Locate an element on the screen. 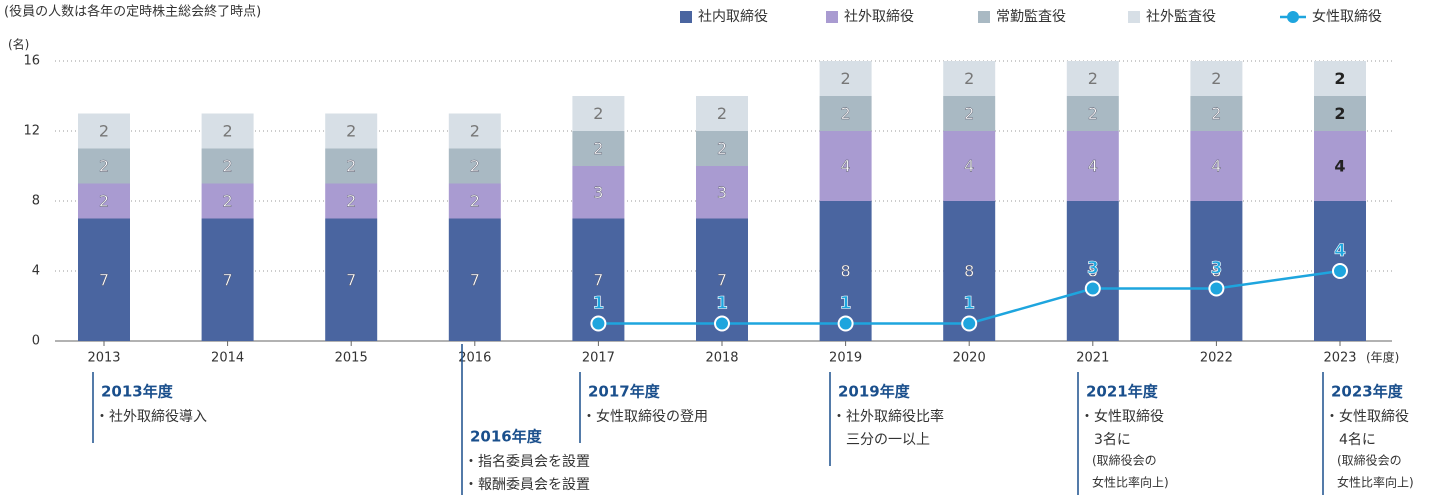 The height and width of the screenshot is (496, 1447). annotation-line: 女性比率向上) is located at coordinates (1124, 482).